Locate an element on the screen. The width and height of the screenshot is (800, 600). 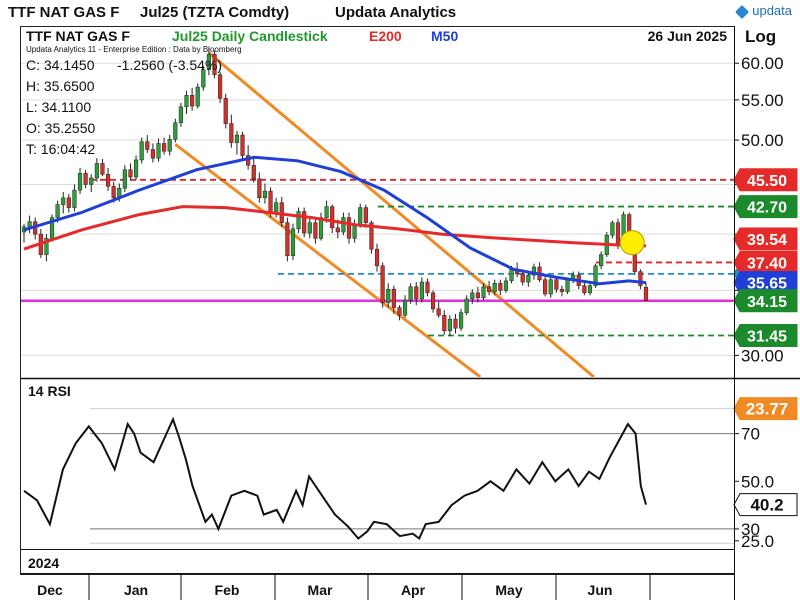
logo-text: updata is located at coordinates (772, 10).